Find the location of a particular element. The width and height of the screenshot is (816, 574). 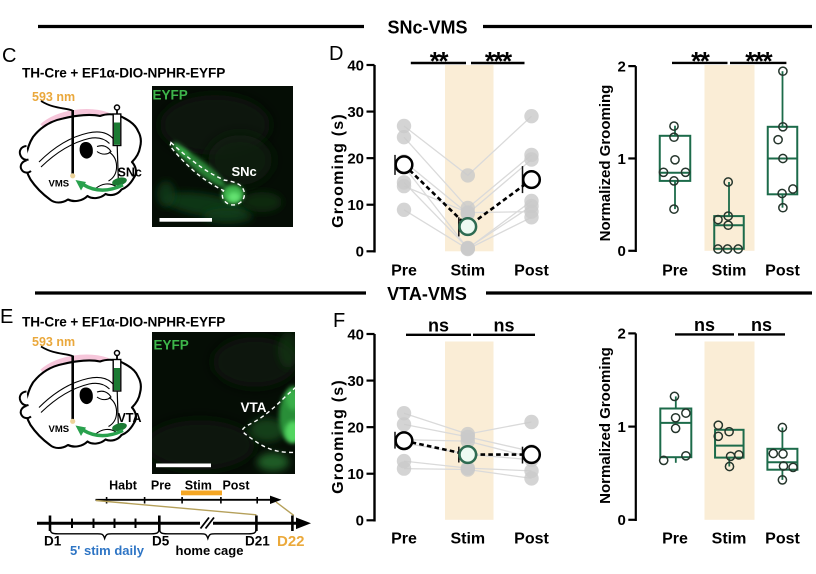

svg-text: D is located at coordinates (336, 54).